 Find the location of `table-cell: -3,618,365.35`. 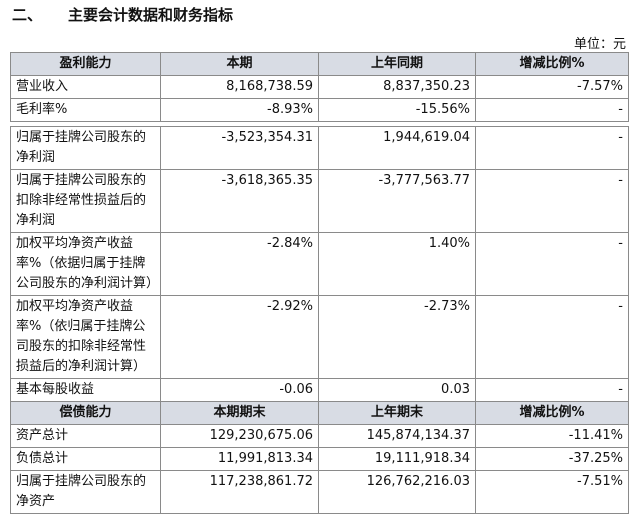

table-cell: -3,618,365.35 is located at coordinates (239, 201).